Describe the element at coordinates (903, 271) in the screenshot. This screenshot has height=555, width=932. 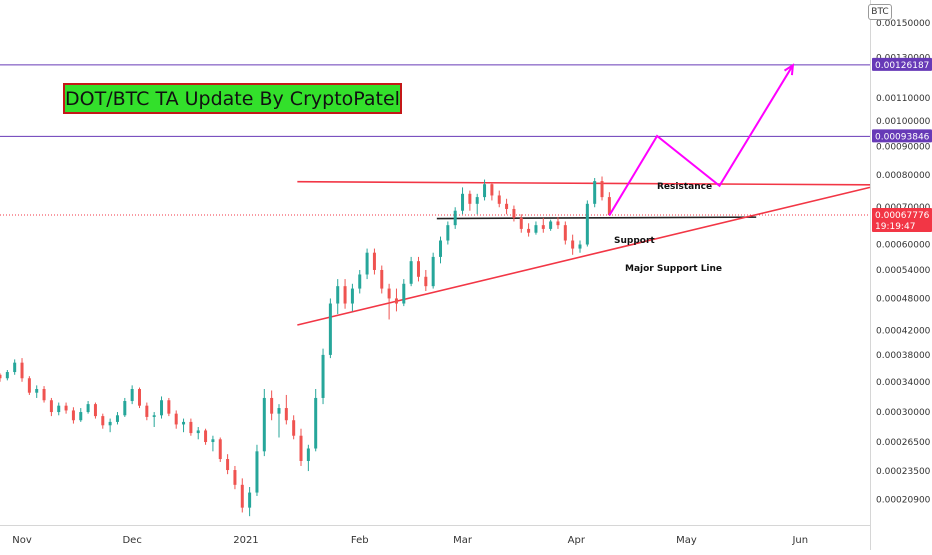
I see `y-tick-label: 0.00054000` at that location.